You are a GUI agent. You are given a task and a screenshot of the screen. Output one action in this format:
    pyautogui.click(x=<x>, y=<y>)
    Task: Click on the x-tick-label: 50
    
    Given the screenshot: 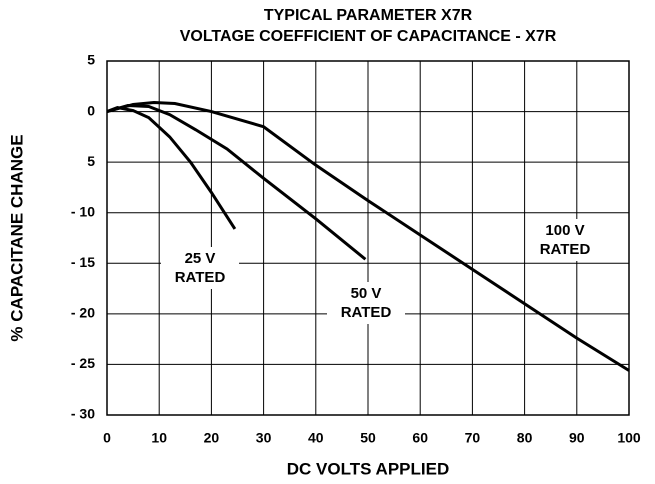 What is the action you would take?
    pyautogui.click(x=368, y=438)
    